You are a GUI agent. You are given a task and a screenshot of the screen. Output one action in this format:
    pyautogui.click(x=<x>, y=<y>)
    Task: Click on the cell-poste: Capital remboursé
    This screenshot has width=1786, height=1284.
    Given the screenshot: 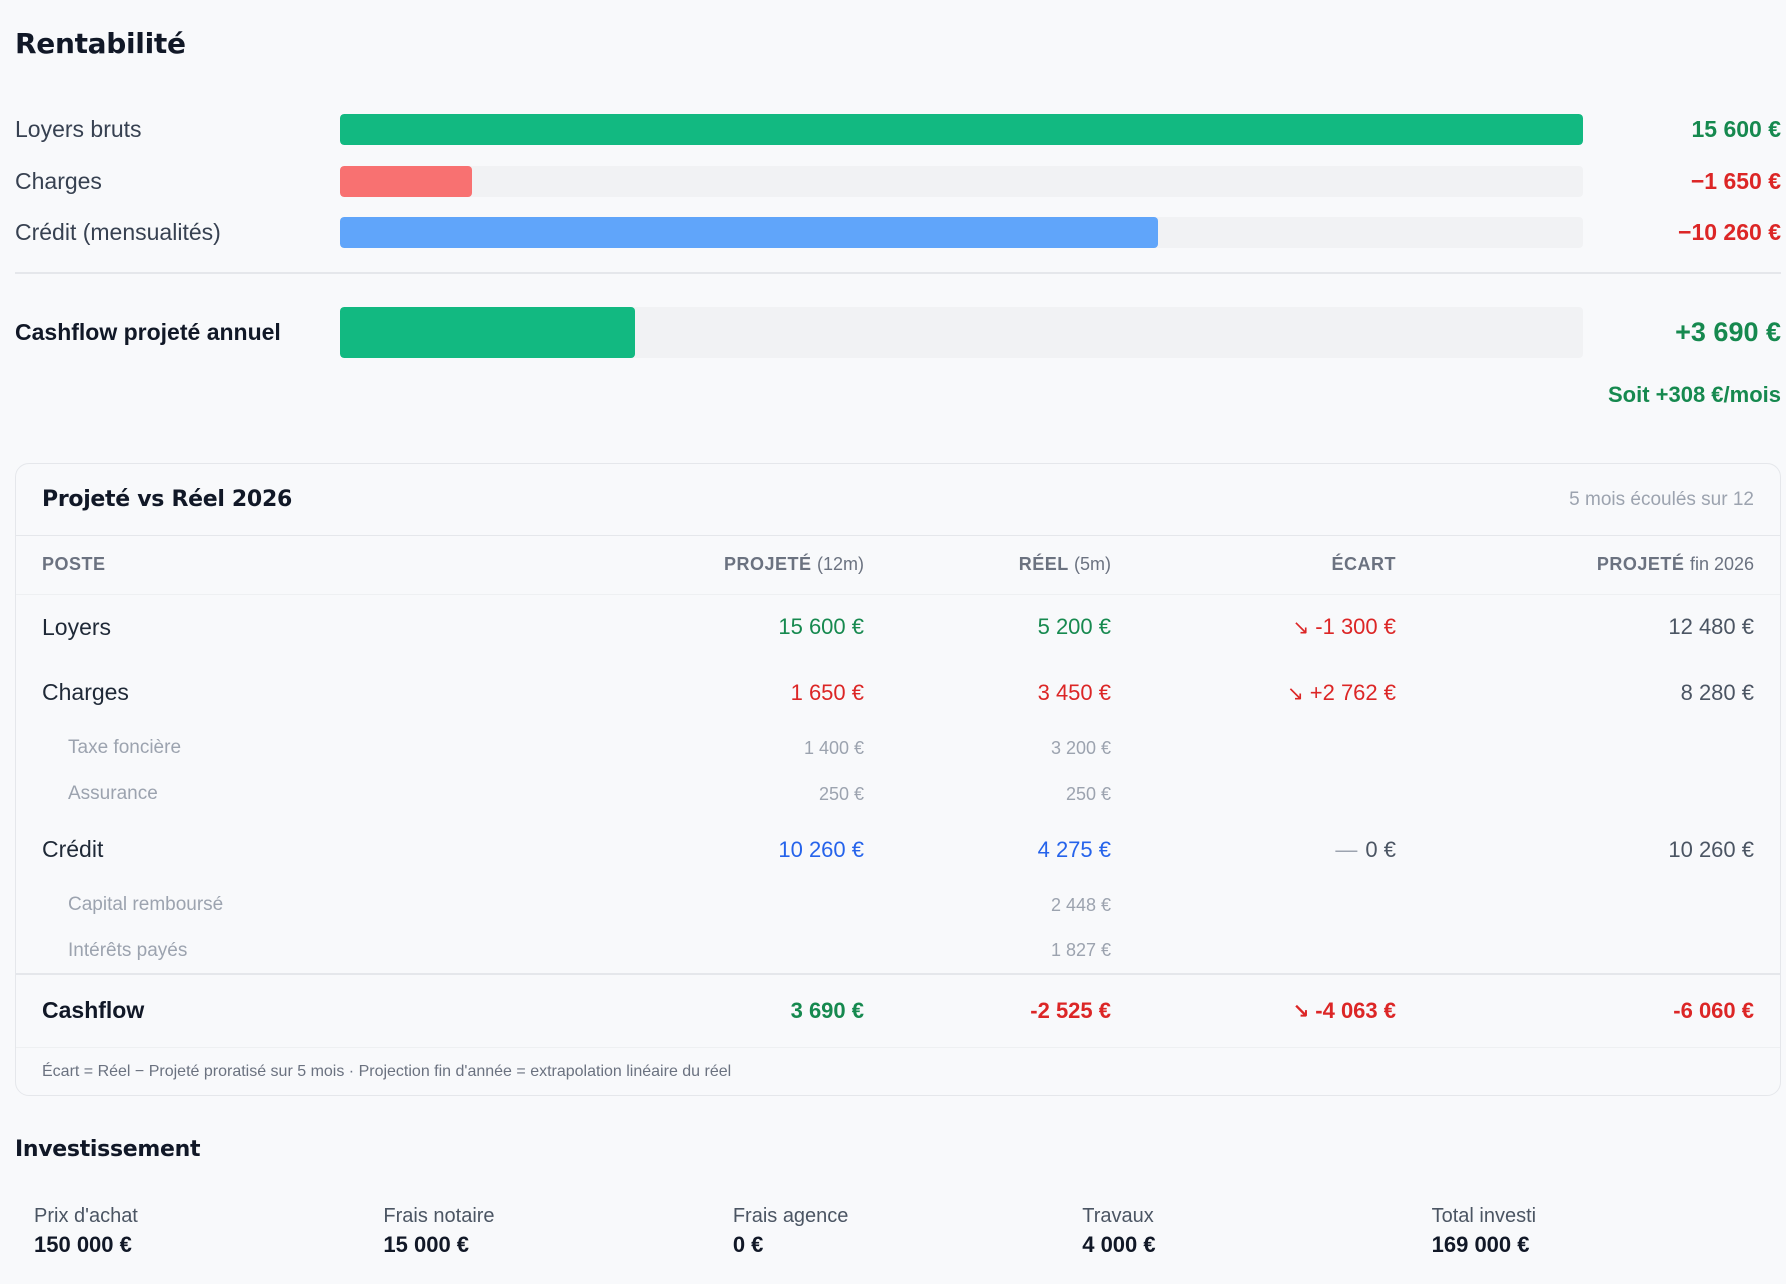 What is the action you would take?
    pyautogui.click(x=146, y=904)
    